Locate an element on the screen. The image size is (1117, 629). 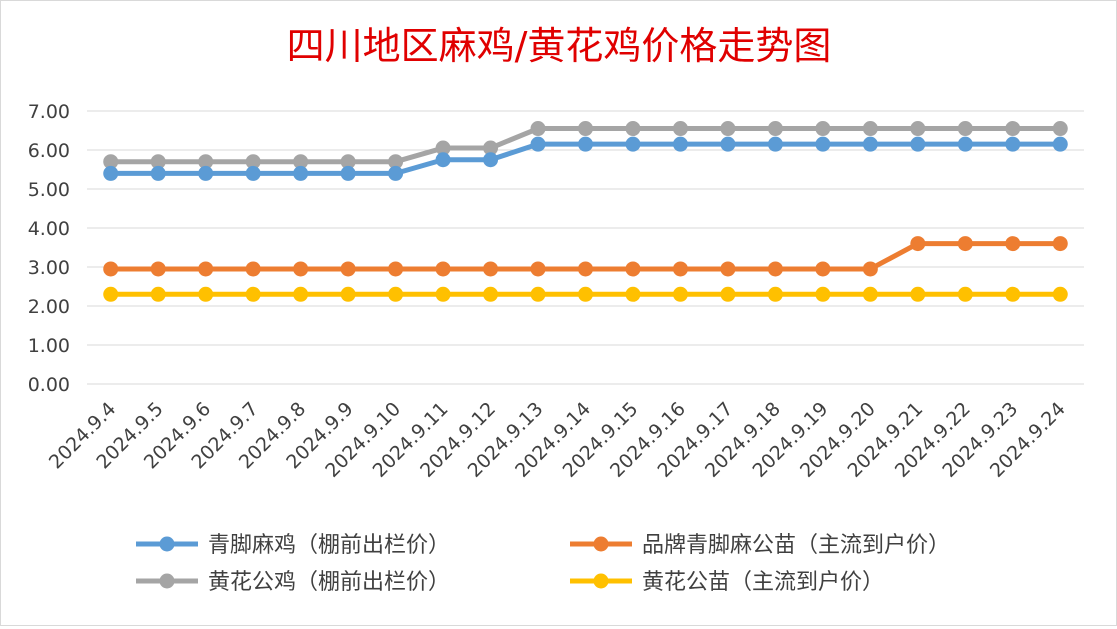
legend-item: 青脚麻鸡（棚前出栏价） is located at coordinates (293, 545).